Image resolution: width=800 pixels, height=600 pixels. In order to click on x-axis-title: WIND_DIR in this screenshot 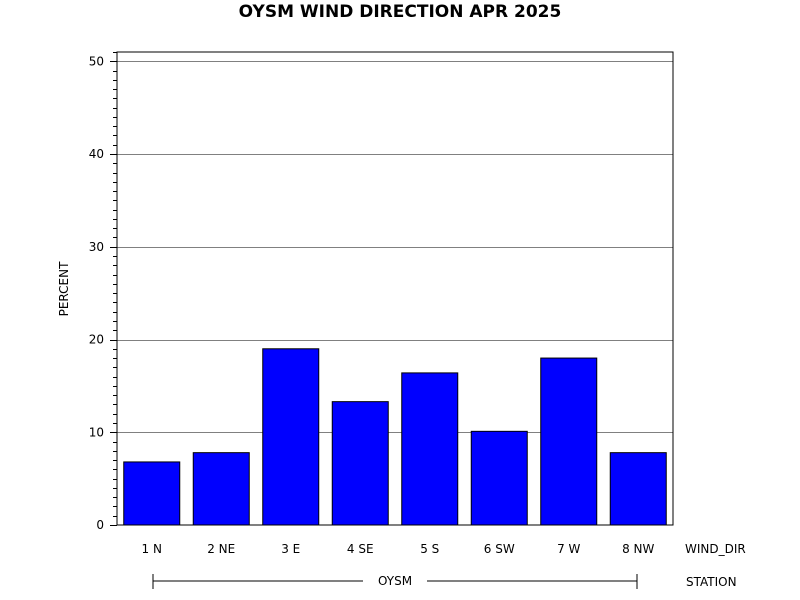, I will do `click(715, 549)`.